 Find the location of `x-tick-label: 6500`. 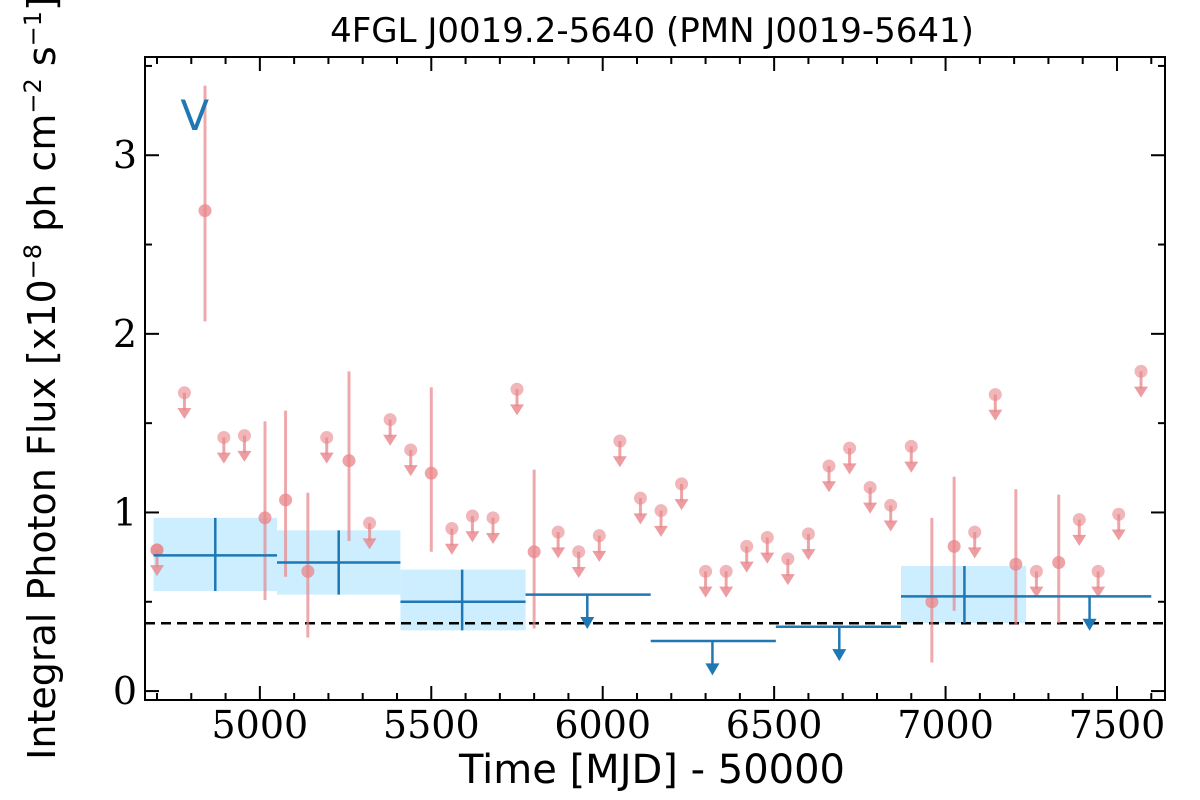

x-tick-label: 6500 is located at coordinates (774, 725).